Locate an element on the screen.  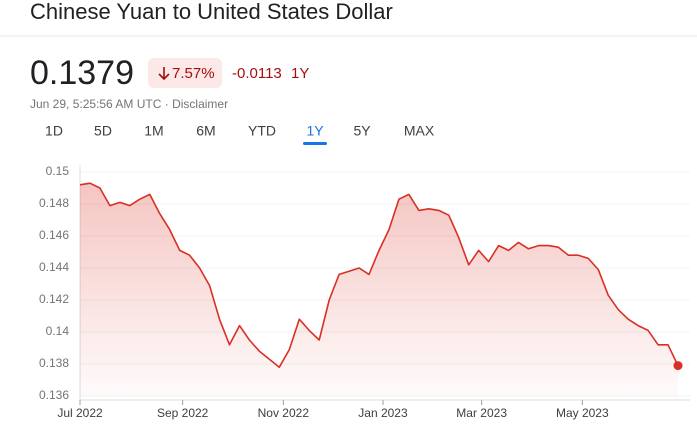
down-arrow is located at coordinates (164, 74).